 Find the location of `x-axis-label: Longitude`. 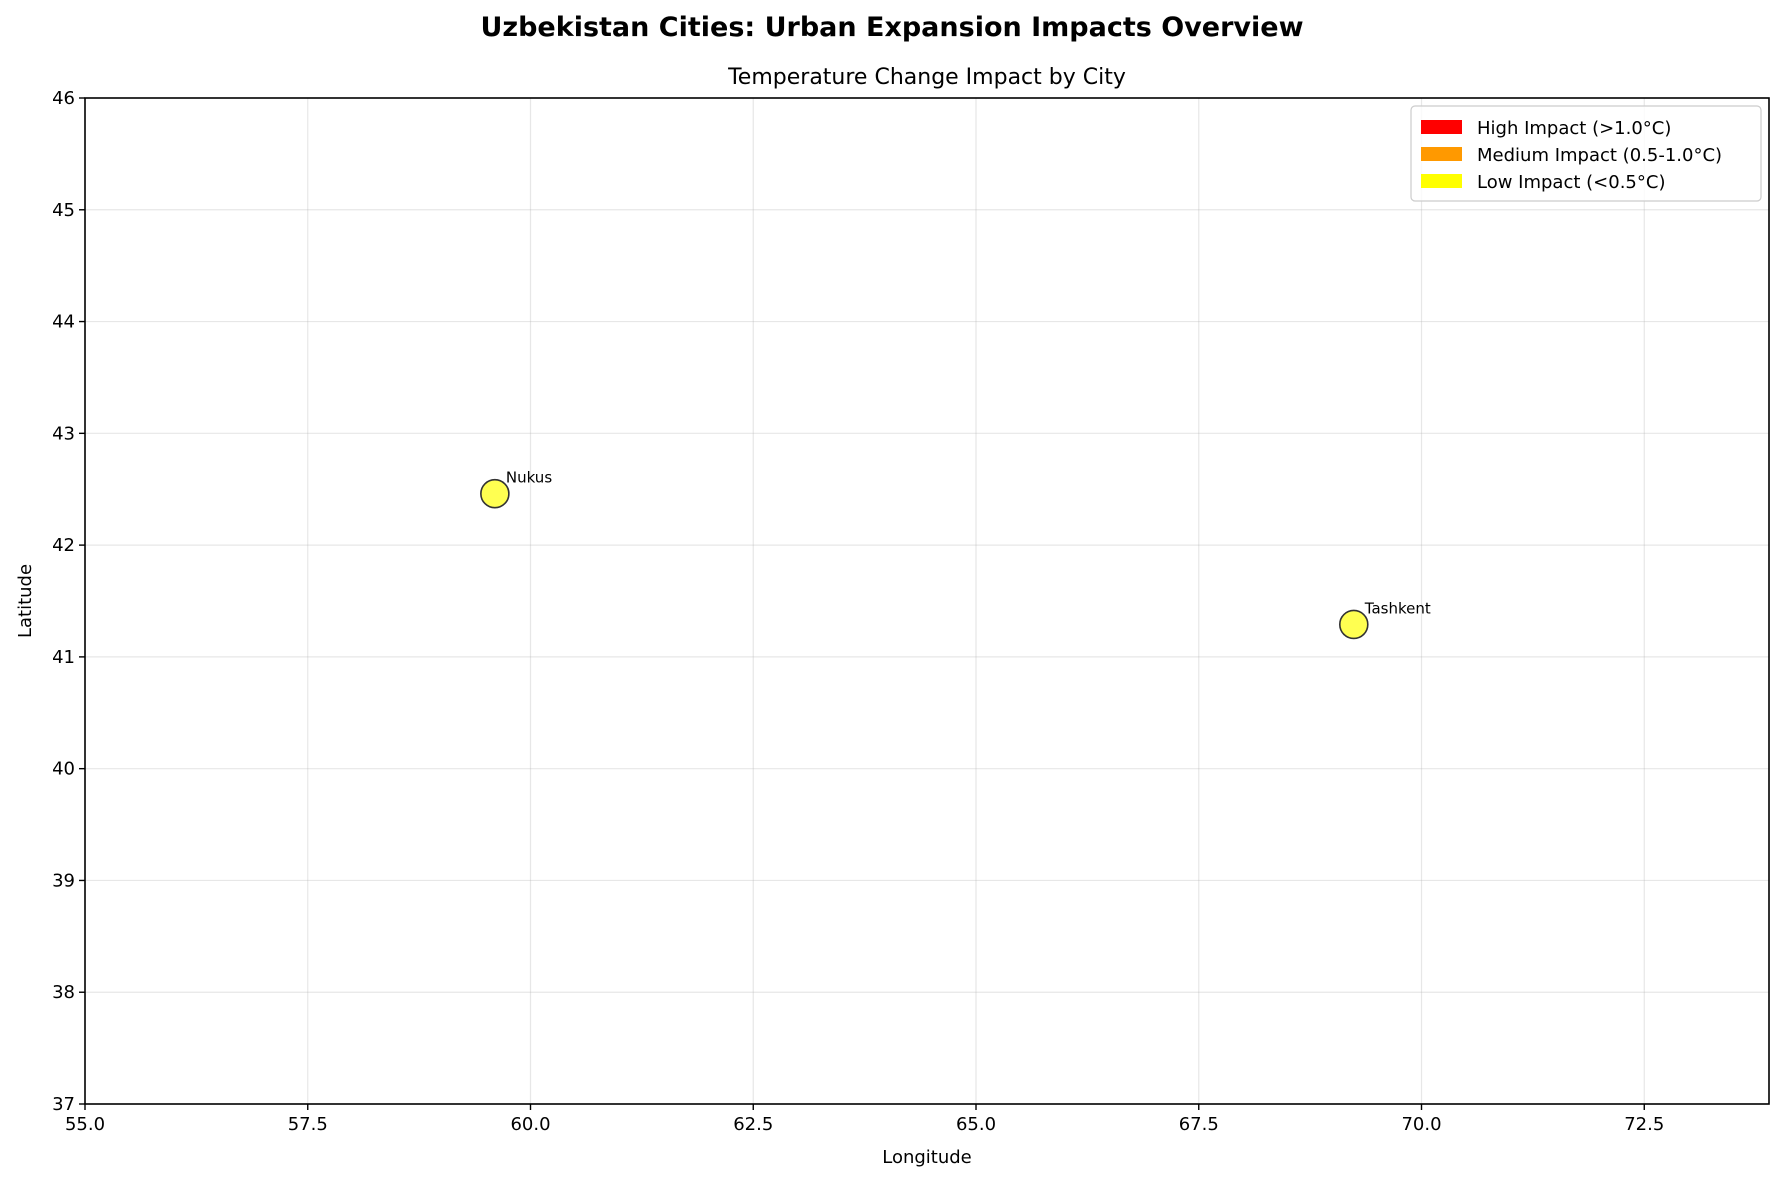

x-axis-label: Longitude is located at coordinates (927, 1157).